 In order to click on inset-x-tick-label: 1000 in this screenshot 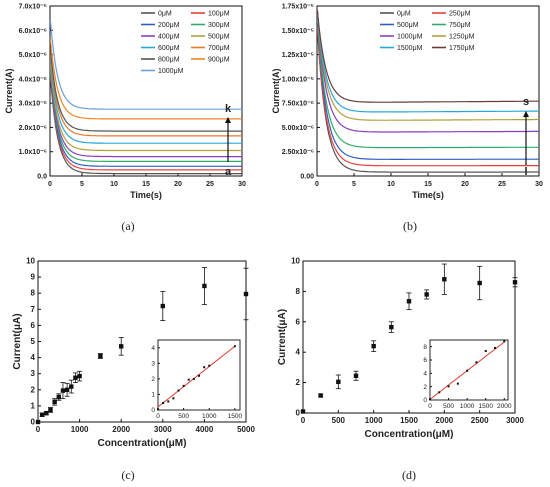, I will do `click(209, 416)`.